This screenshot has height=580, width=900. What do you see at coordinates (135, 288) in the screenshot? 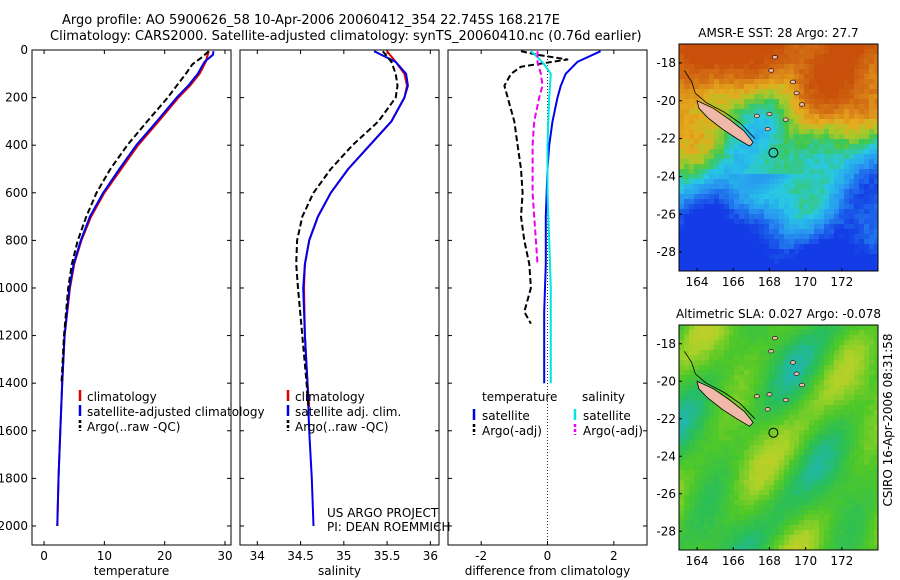
I see `series-group` at bounding box center [135, 288].